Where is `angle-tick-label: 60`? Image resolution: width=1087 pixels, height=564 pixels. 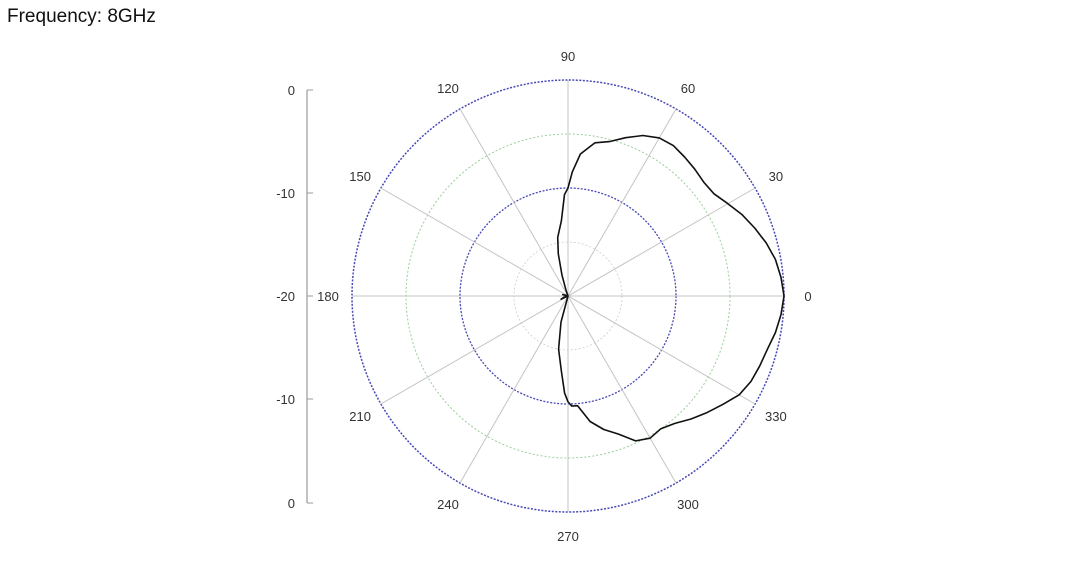 angle-tick-label: 60 is located at coordinates (688, 88).